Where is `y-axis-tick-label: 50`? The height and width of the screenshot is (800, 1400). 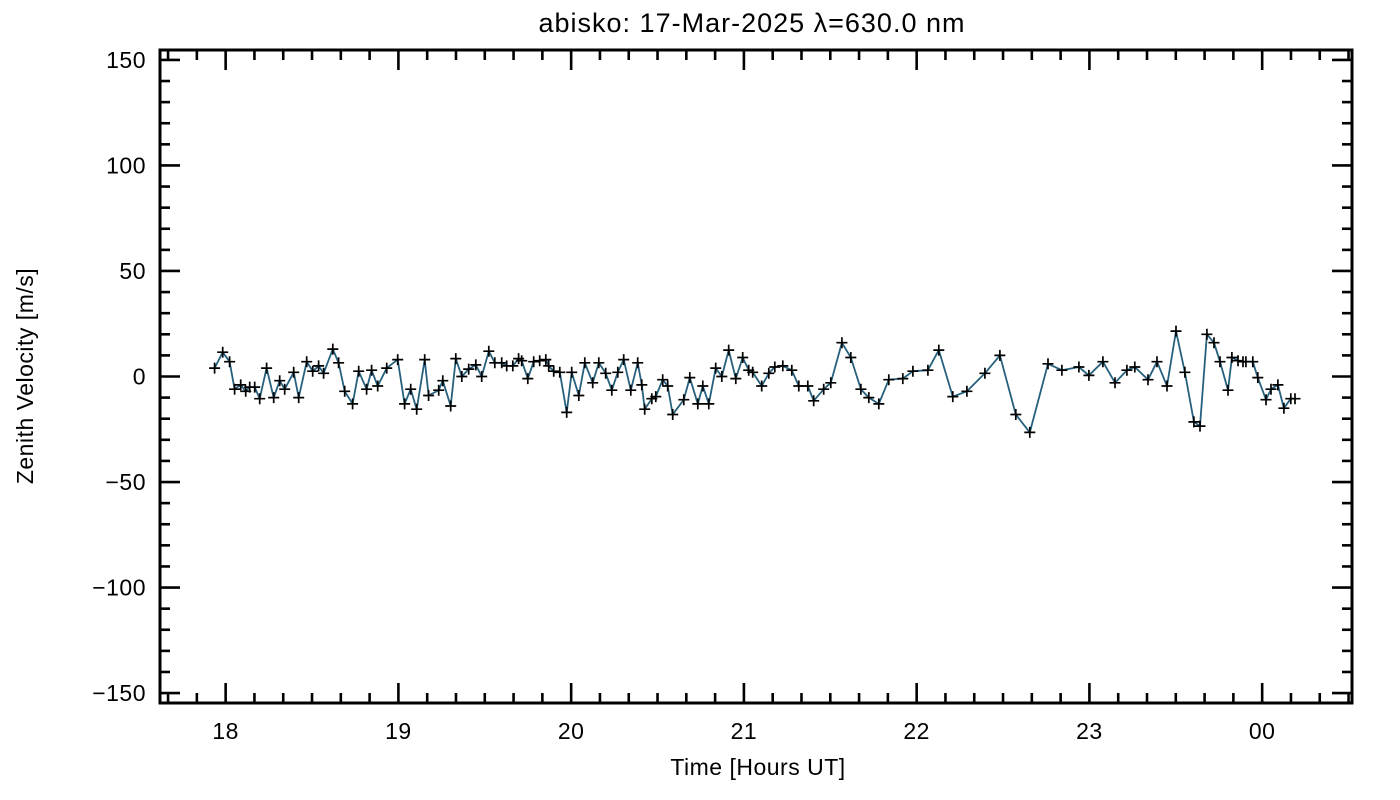 y-axis-tick-label: 50 is located at coordinates (132, 271).